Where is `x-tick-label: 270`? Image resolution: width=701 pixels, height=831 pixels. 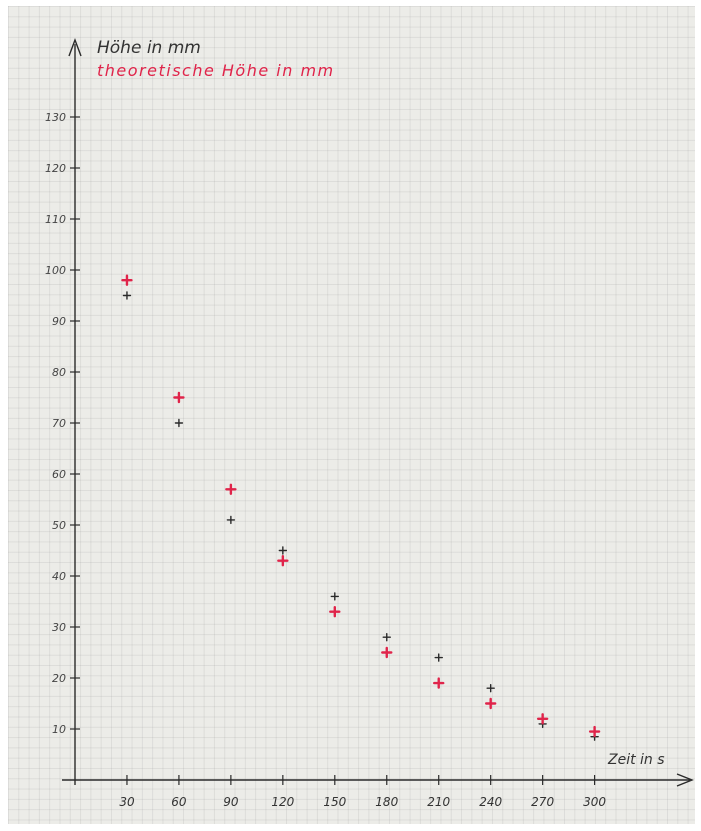 x-tick-label: 270 is located at coordinates (542, 802).